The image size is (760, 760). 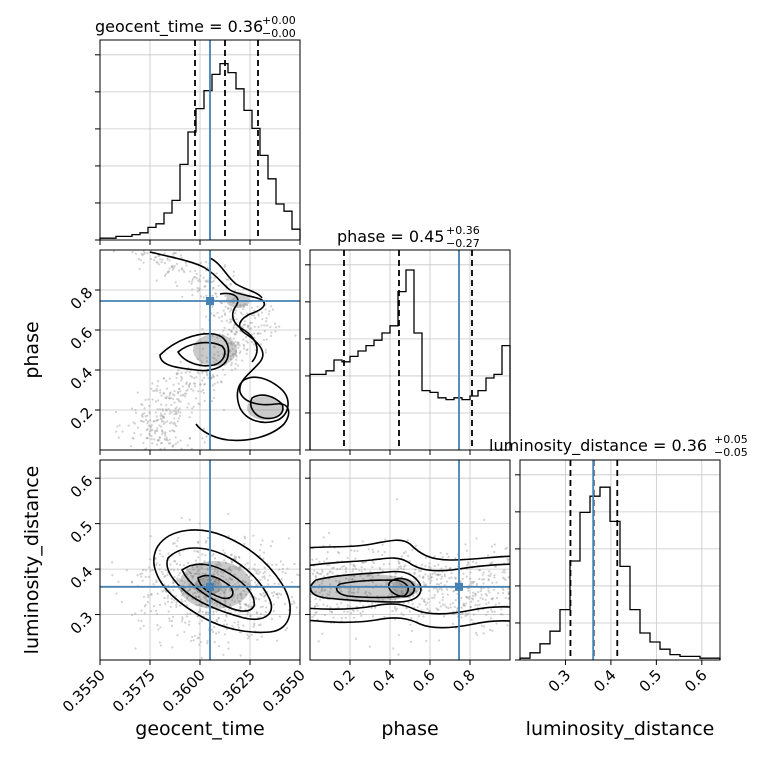 What do you see at coordinates (82, 299) in the screenshot?
I see `y-tick-label: 0.8` at bounding box center [82, 299].